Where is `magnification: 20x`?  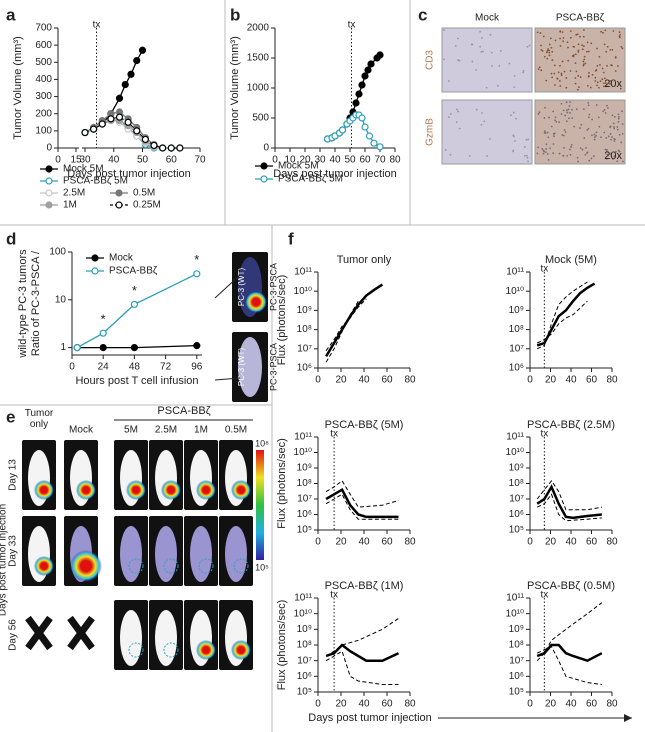
magnification: 20x is located at coordinates (613, 156).